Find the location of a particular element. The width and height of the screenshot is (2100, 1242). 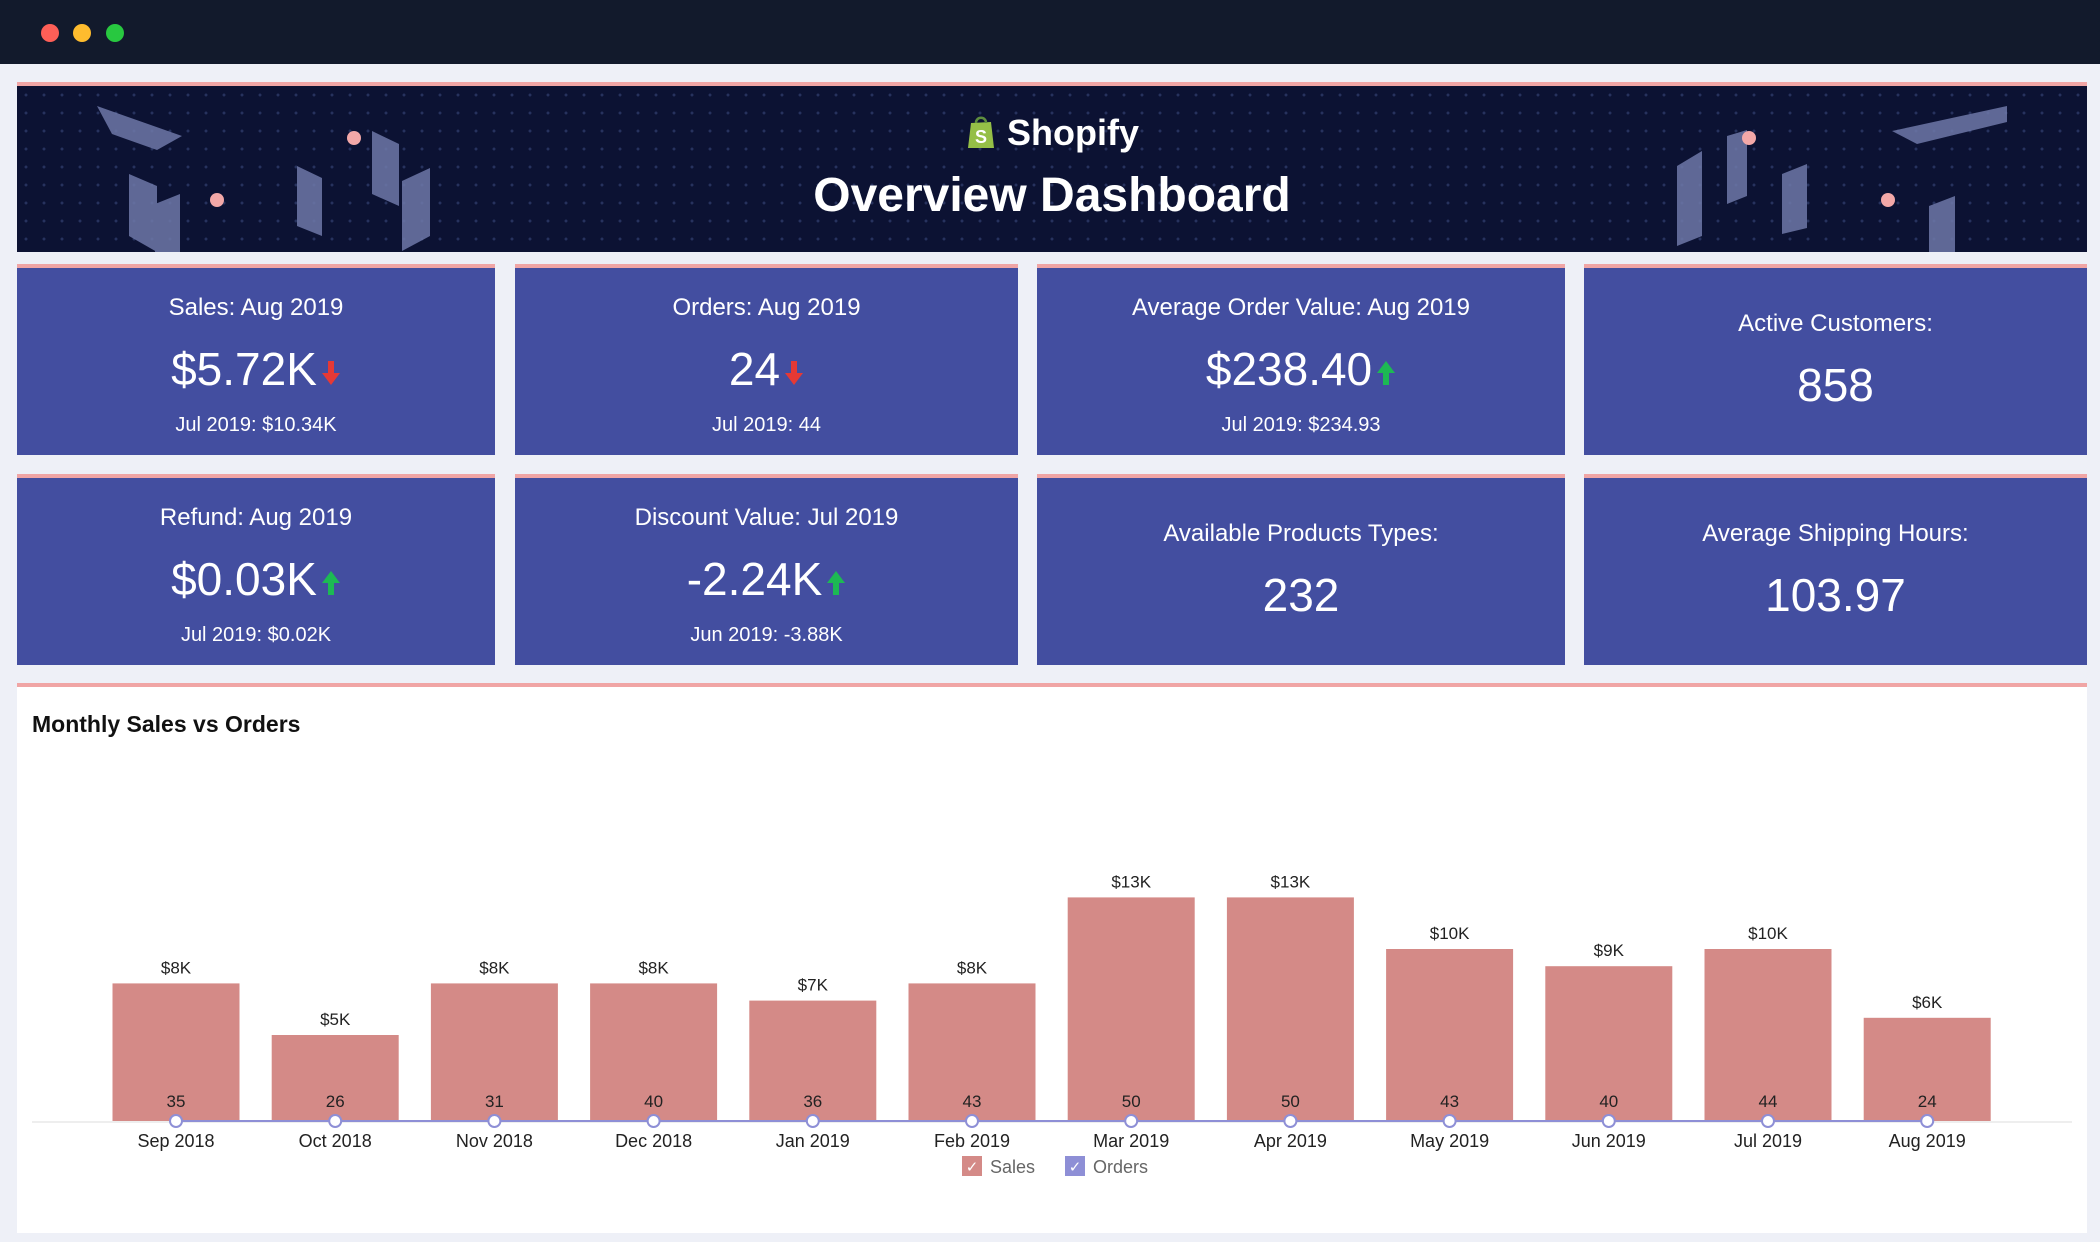

x-tick-label: Mar 2019 is located at coordinates (1131, 1141).